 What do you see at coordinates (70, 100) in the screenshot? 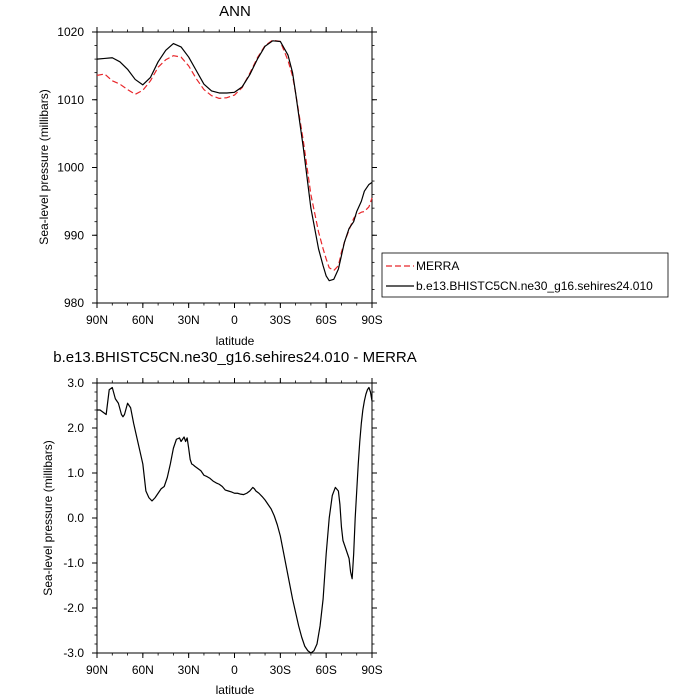
I see `y-tick-label: 1010` at bounding box center [70, 100].